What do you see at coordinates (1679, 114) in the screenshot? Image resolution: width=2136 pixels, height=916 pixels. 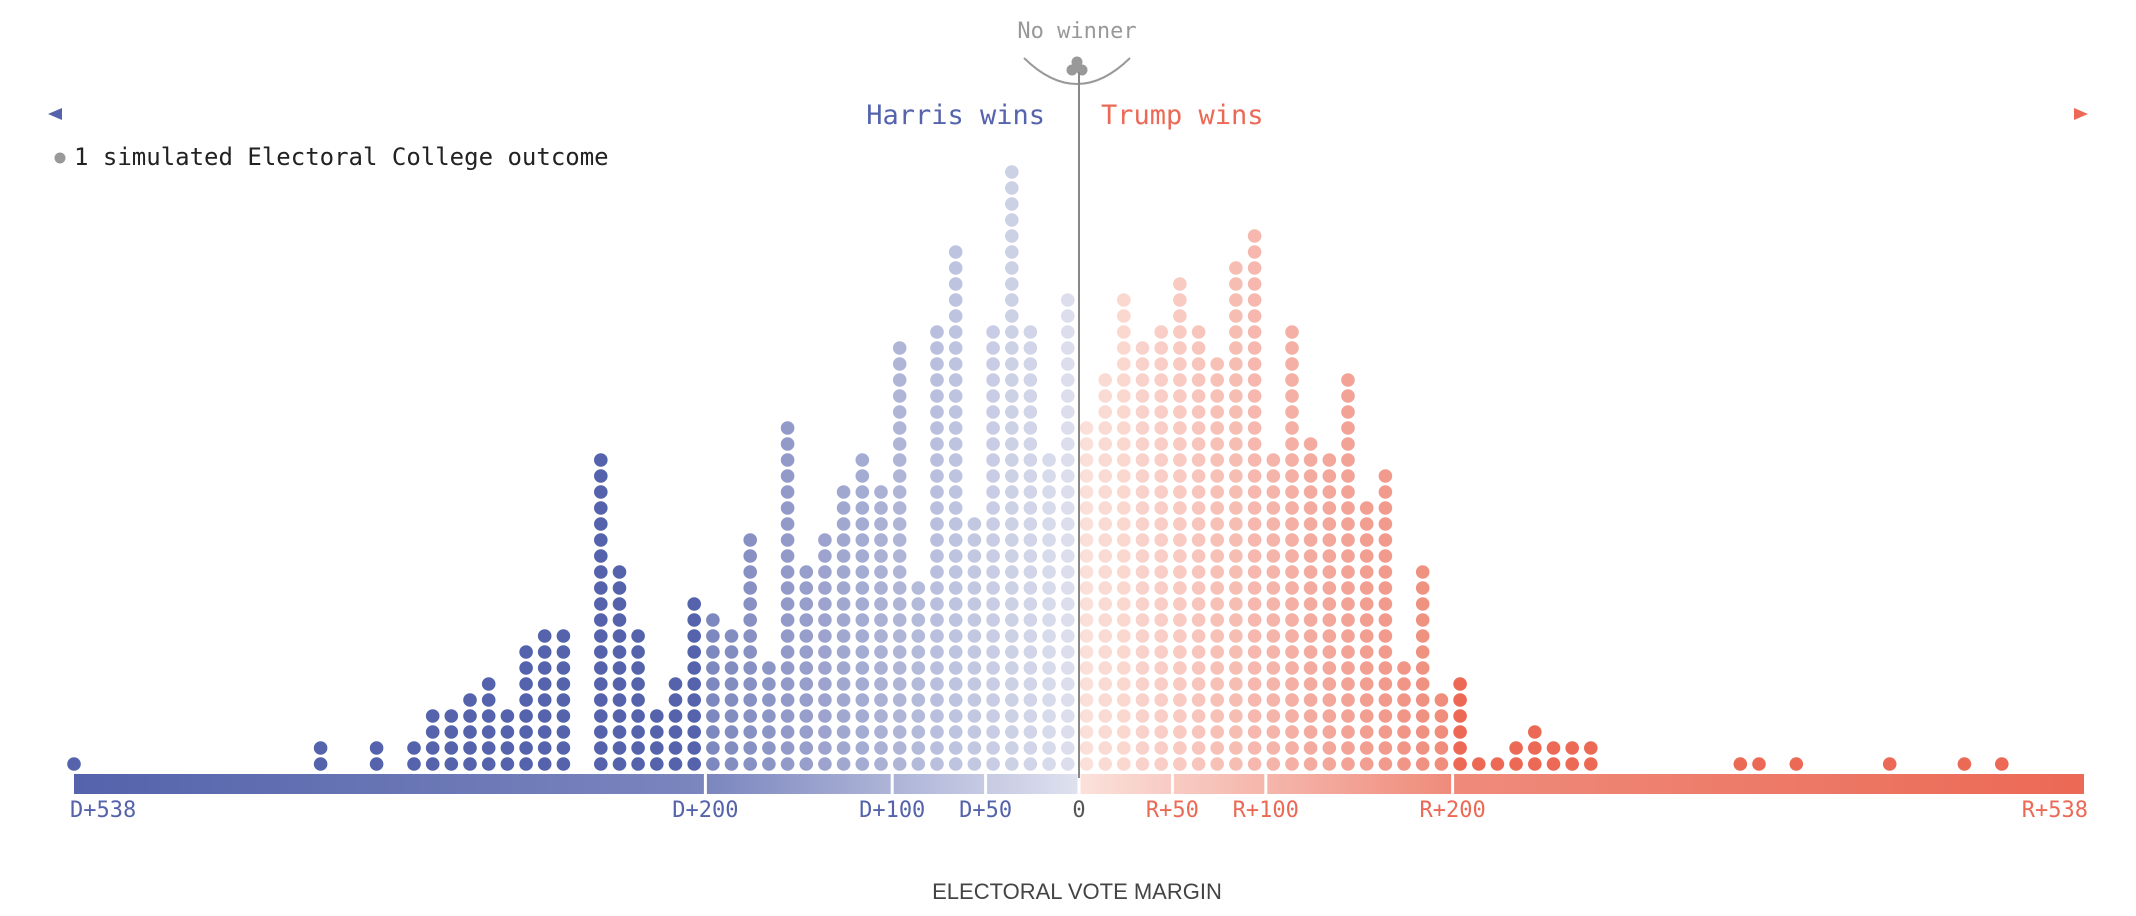 I see `trump-arrow` at bounding box center [1679, 114].